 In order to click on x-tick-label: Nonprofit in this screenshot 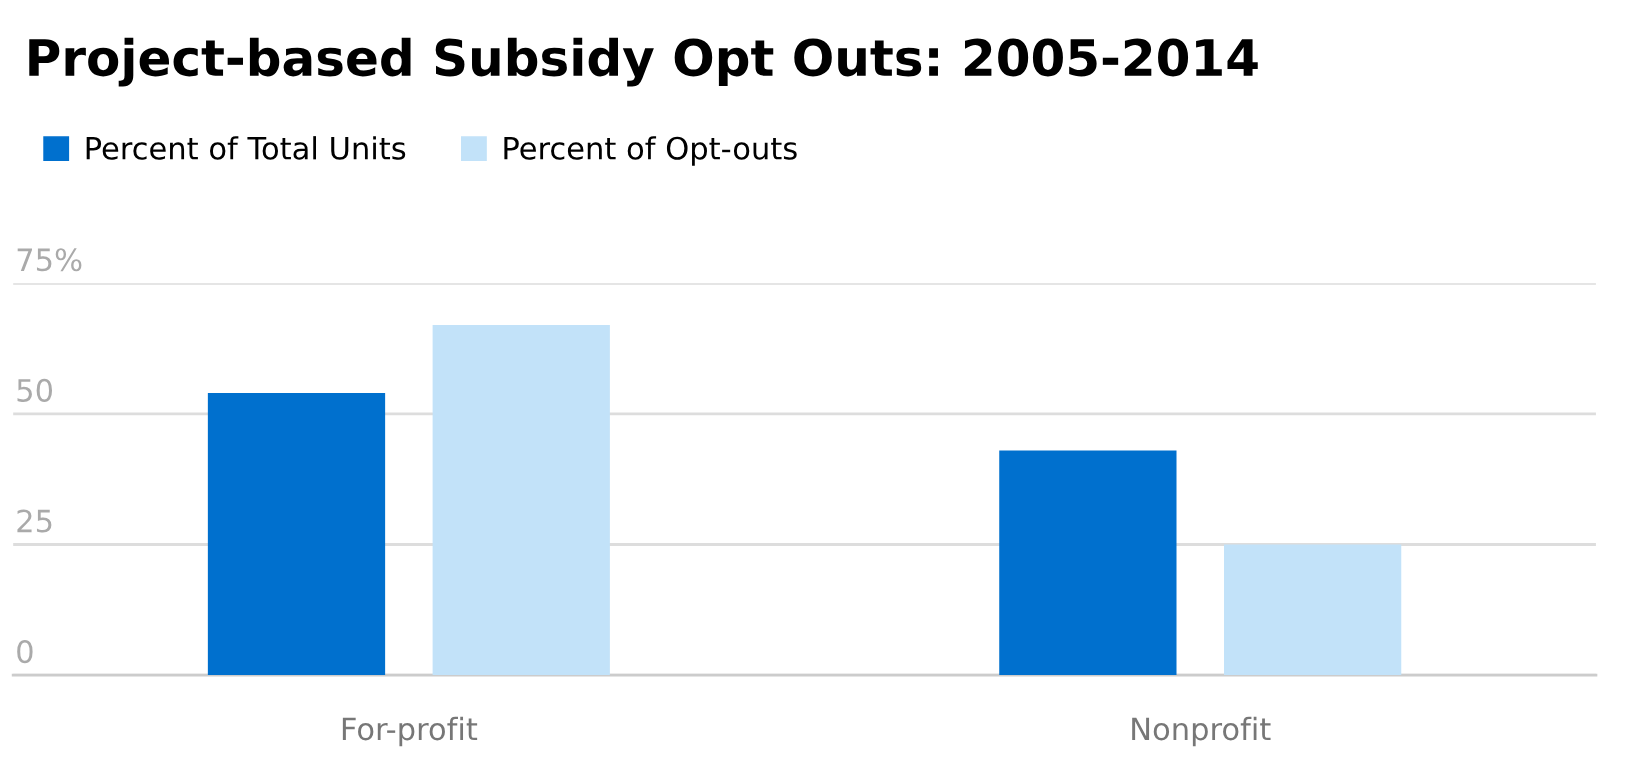, I will do `click(1201, 731)`.